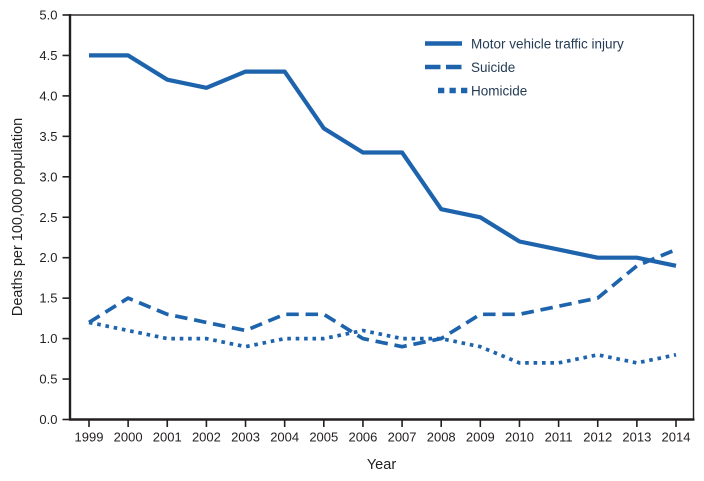 This screenshot has height=481, width=704. I want to click on x-tick-label: 2003, so click(245, 437).